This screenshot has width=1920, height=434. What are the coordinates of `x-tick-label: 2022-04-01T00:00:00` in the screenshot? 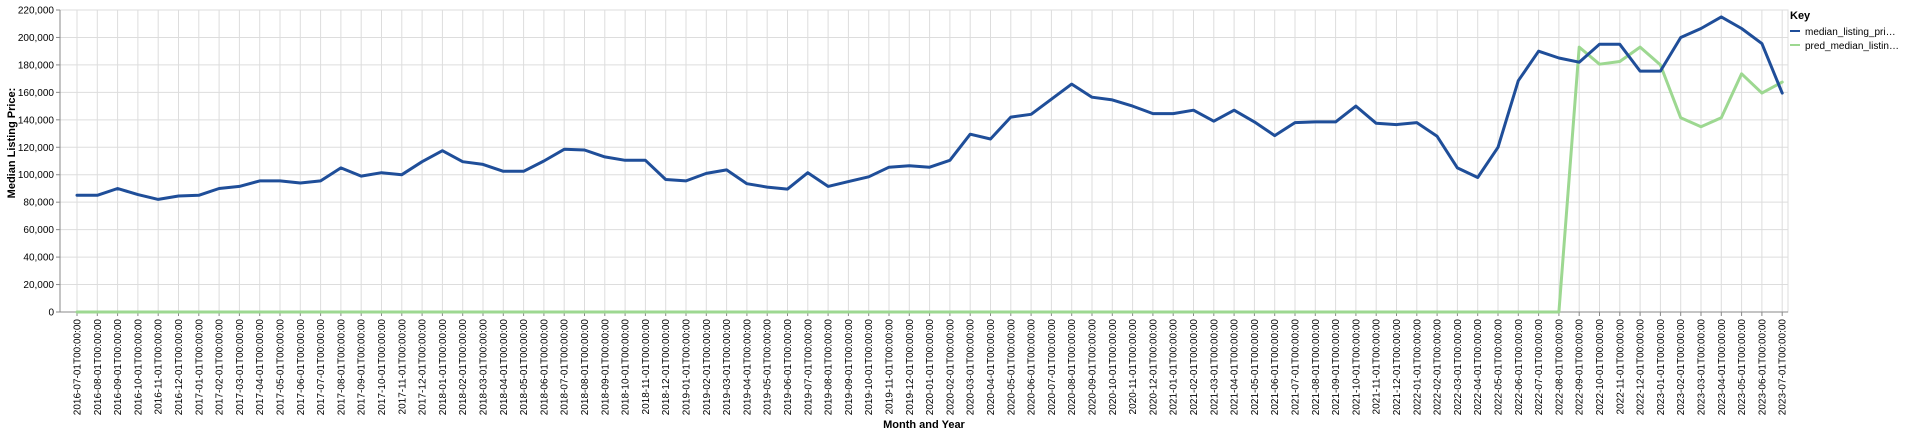 It's located at (1478, 367).